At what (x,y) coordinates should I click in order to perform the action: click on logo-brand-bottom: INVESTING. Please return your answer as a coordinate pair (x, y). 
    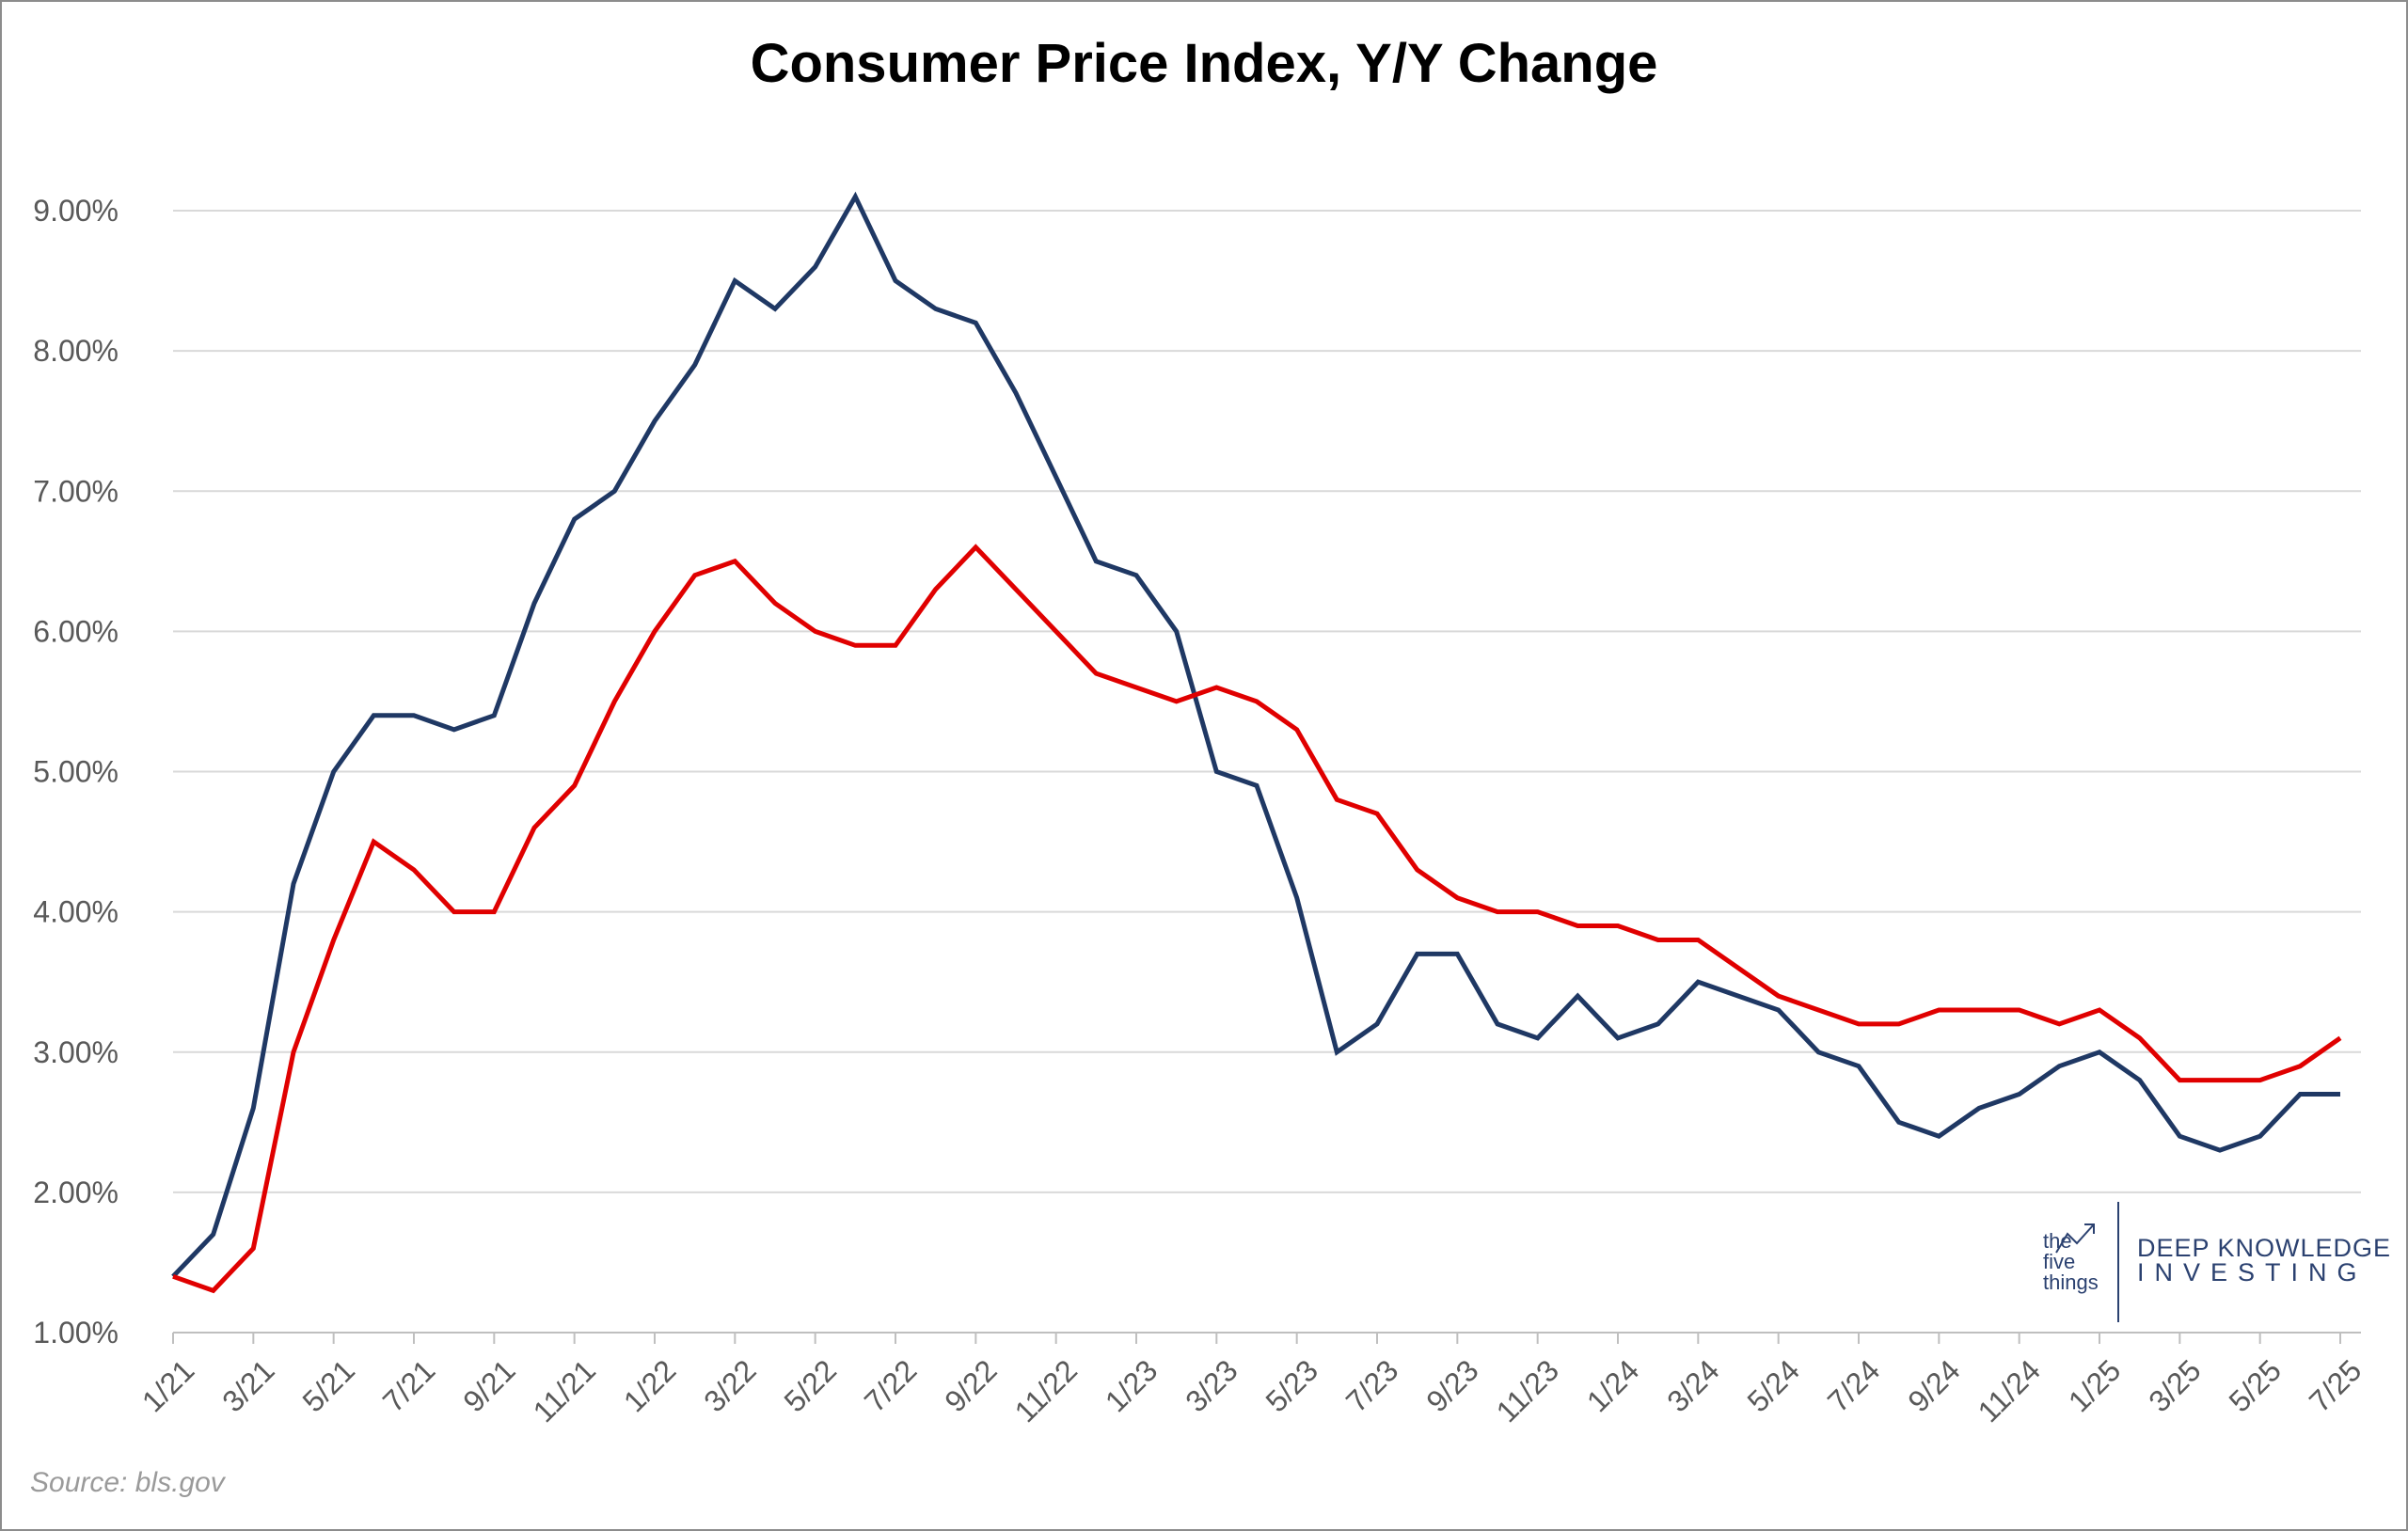
    Looking at the image, I should click on (2253, 1272).